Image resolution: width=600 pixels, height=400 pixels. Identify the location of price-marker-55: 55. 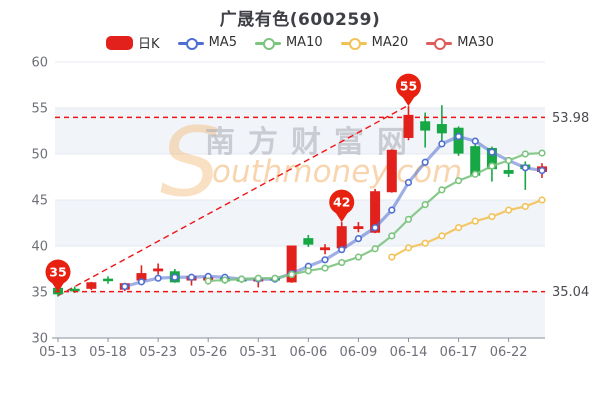
(408, 90).